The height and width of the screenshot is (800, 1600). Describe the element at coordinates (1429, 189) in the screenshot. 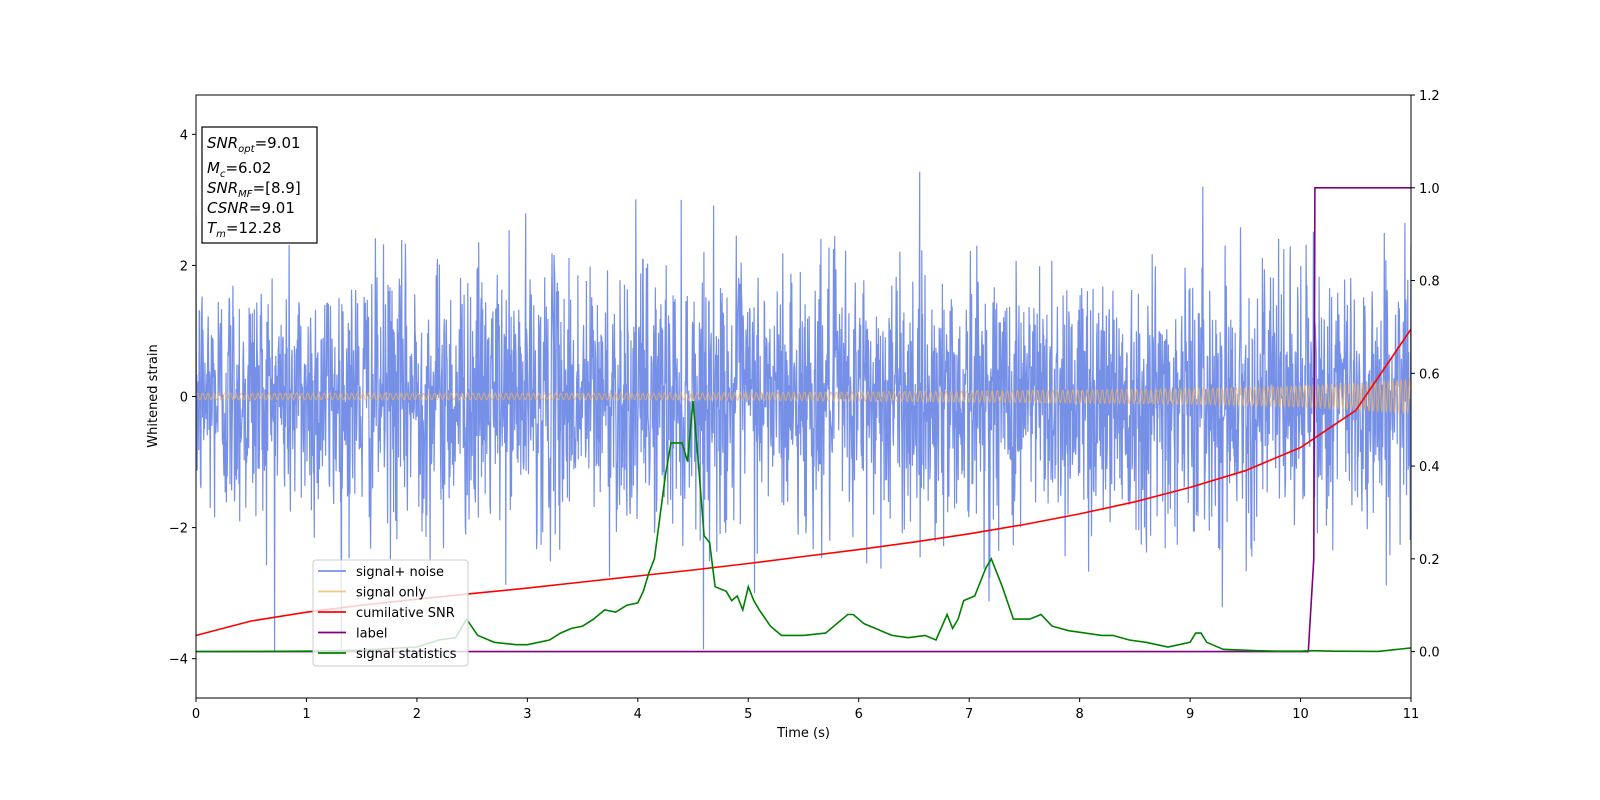

I see `y2-tick-label: 1.0` at that location.